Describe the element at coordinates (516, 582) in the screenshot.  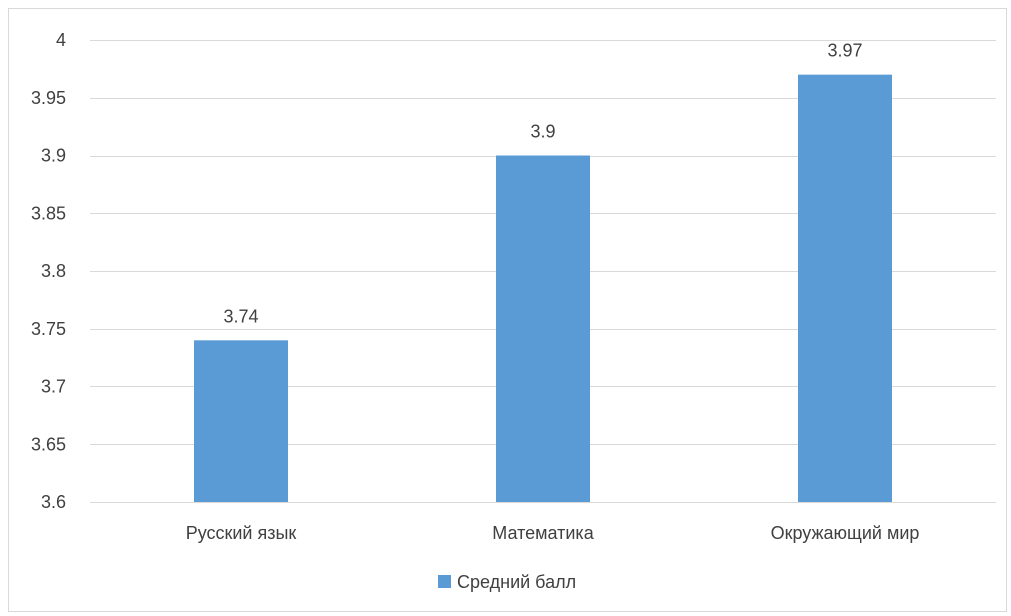
I see `legend-label: Средний балл` at that location.